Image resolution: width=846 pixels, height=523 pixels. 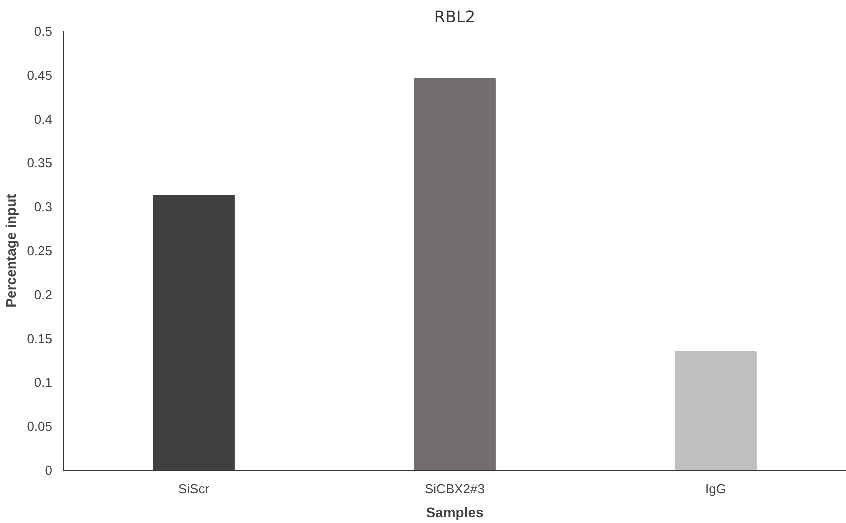 I want to click on y-tick-label: 0.05, so click(x=40, y=426).